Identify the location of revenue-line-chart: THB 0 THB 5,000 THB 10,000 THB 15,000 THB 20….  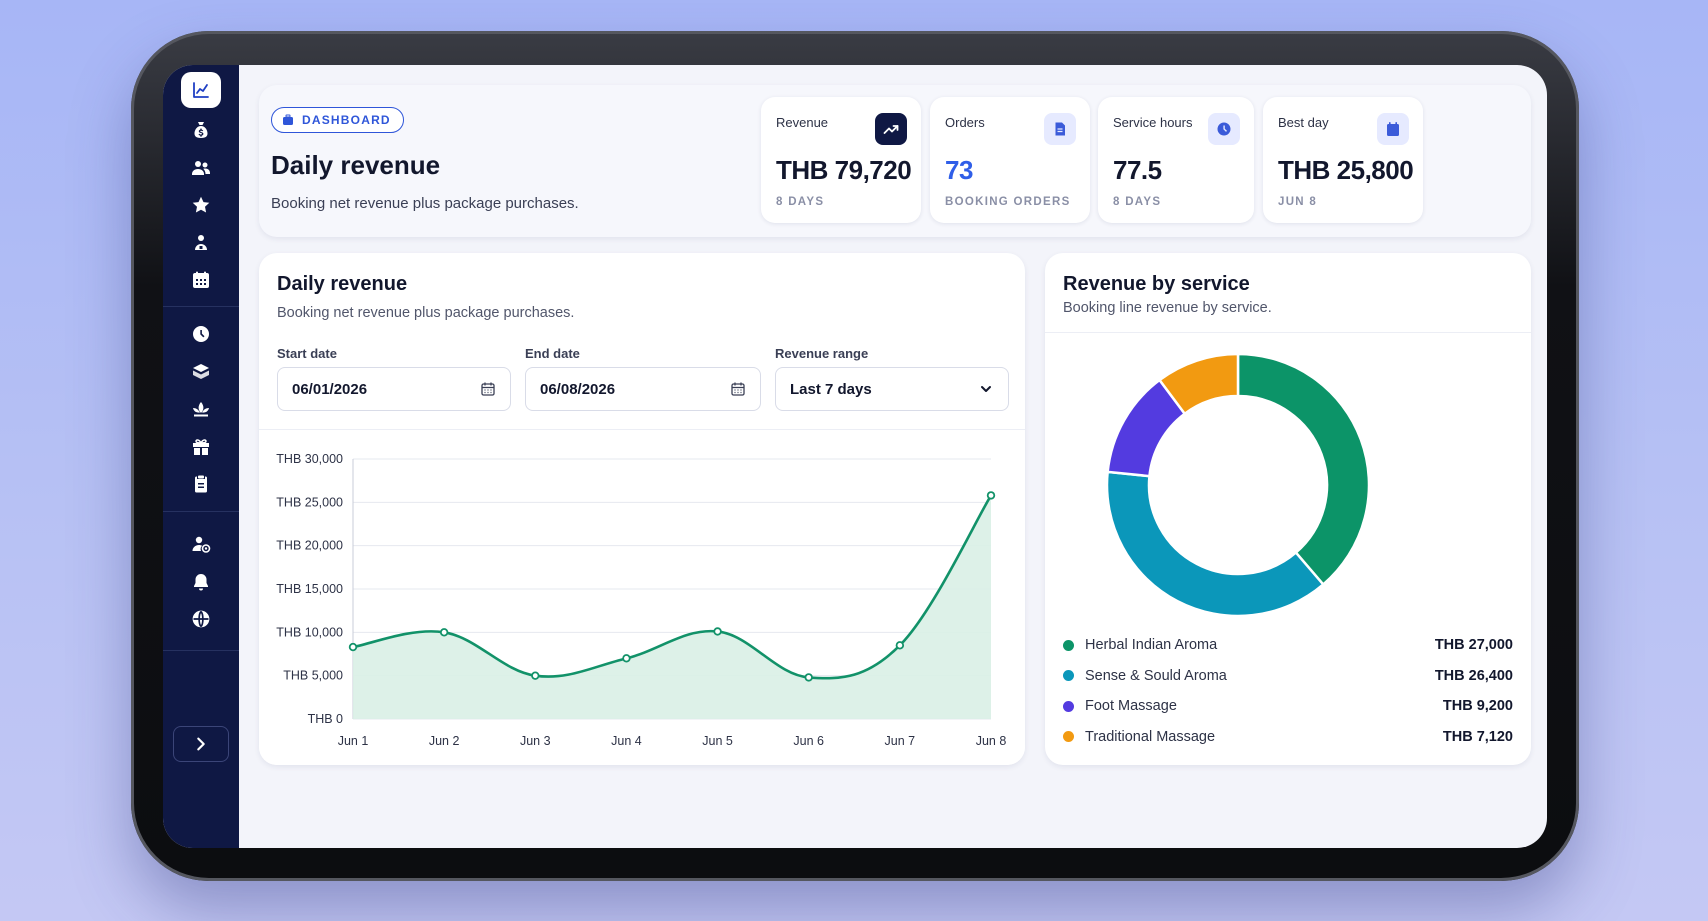
(641, 600).